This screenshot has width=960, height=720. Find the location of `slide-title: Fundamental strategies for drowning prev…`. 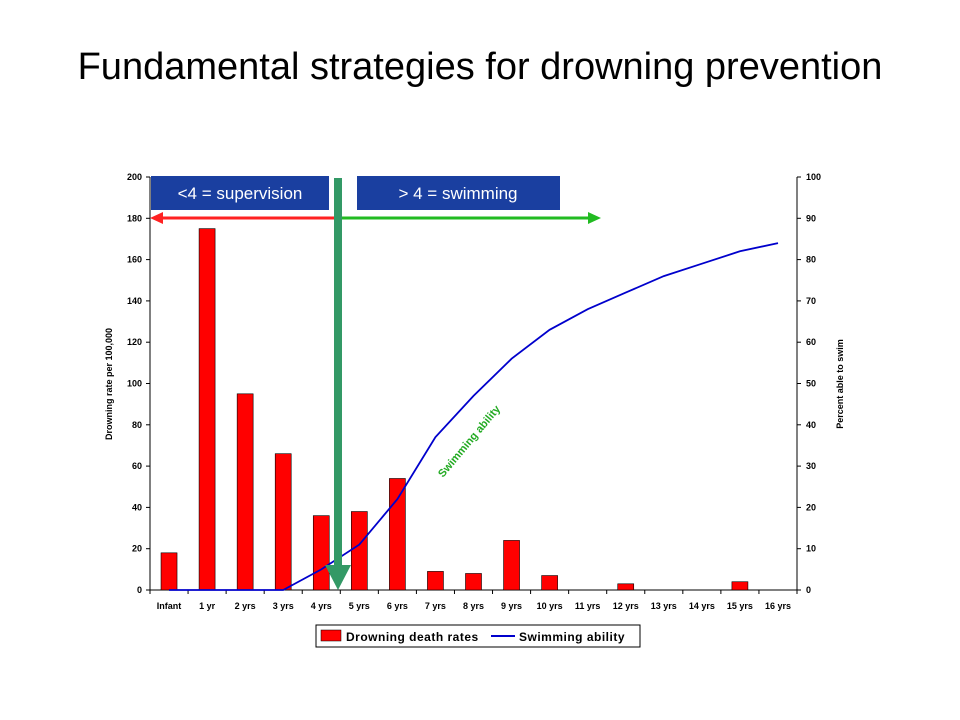

slide-title: Fundamental strategies for drowning prev… is located at coordinates (480, 67).